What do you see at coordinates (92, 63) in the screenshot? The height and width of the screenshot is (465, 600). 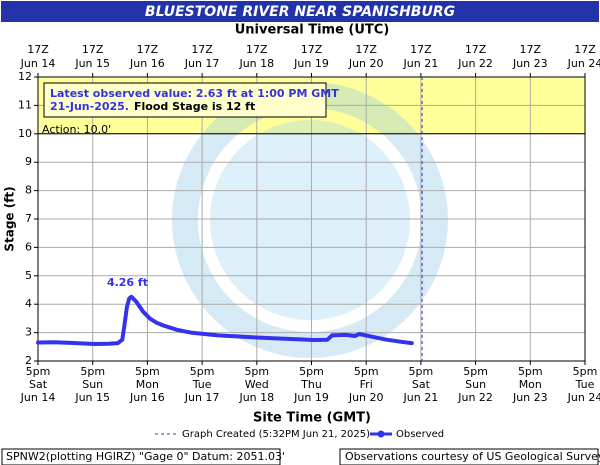 I see `top-tick-date: Jun 15` at bounding box center [92, 63].